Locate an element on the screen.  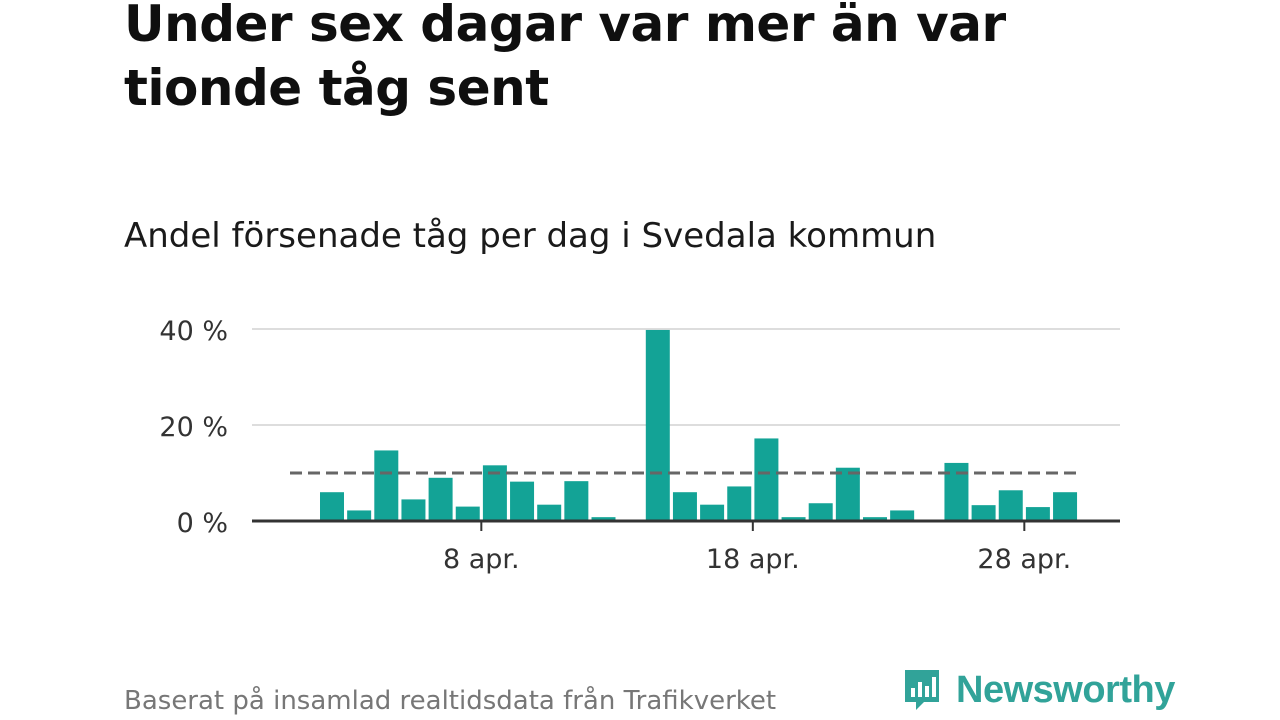
brand-name: Newsworthy is located at coordinates (1065, 690).